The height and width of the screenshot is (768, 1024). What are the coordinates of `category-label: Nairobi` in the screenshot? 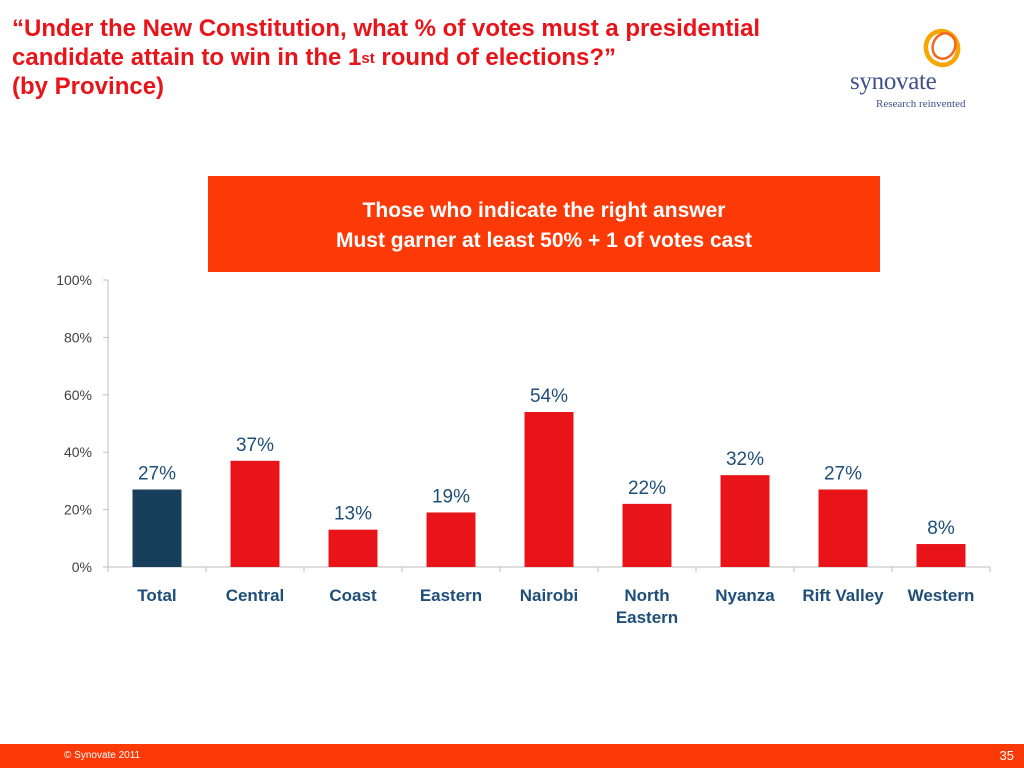 It's located at (549, 595).